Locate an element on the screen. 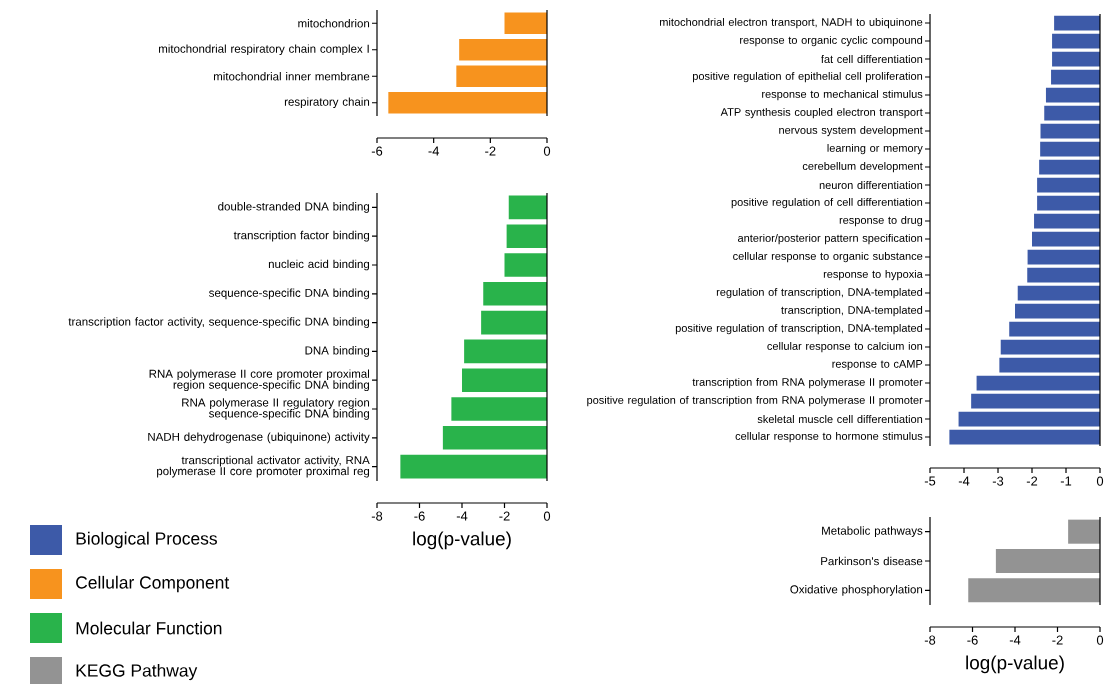  y-tick-label: fat cell differentiation is located at coordinates (872, 59).